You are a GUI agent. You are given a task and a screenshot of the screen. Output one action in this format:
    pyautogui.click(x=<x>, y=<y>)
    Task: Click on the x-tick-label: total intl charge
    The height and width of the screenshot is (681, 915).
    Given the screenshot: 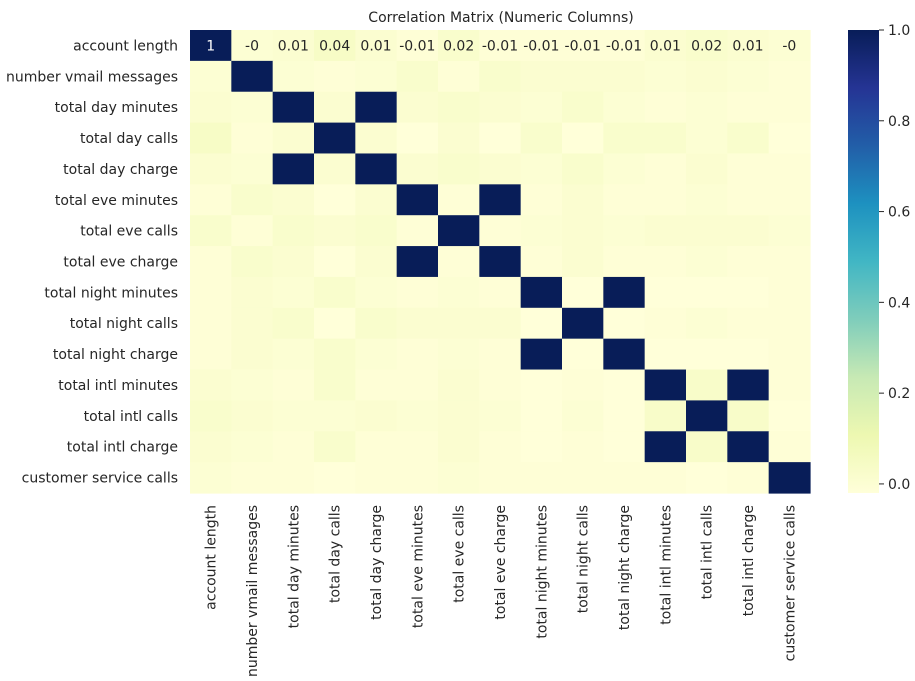 What is the action you would take?
    pyautogui.click(x=749, y=560)
    